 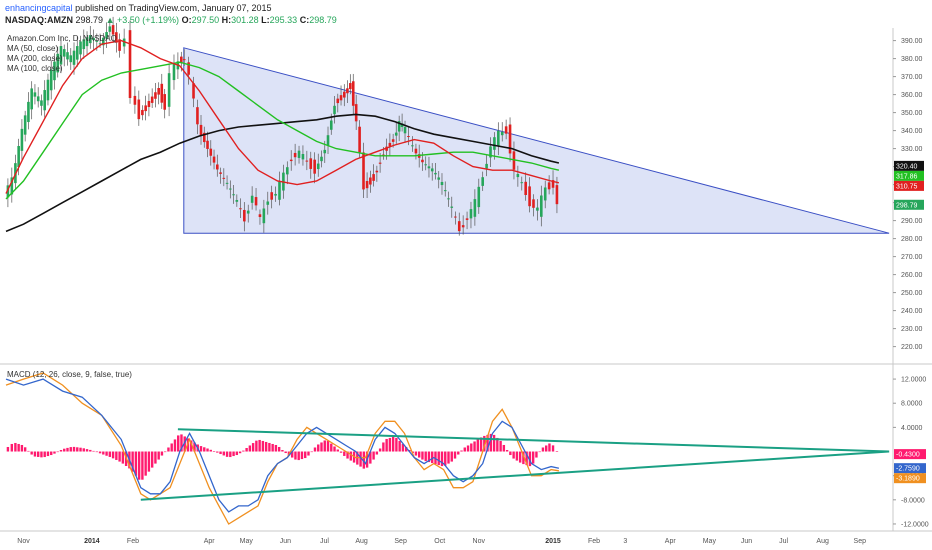 I want to click on time-axis-label: 2015, so click(x=553, y=541).